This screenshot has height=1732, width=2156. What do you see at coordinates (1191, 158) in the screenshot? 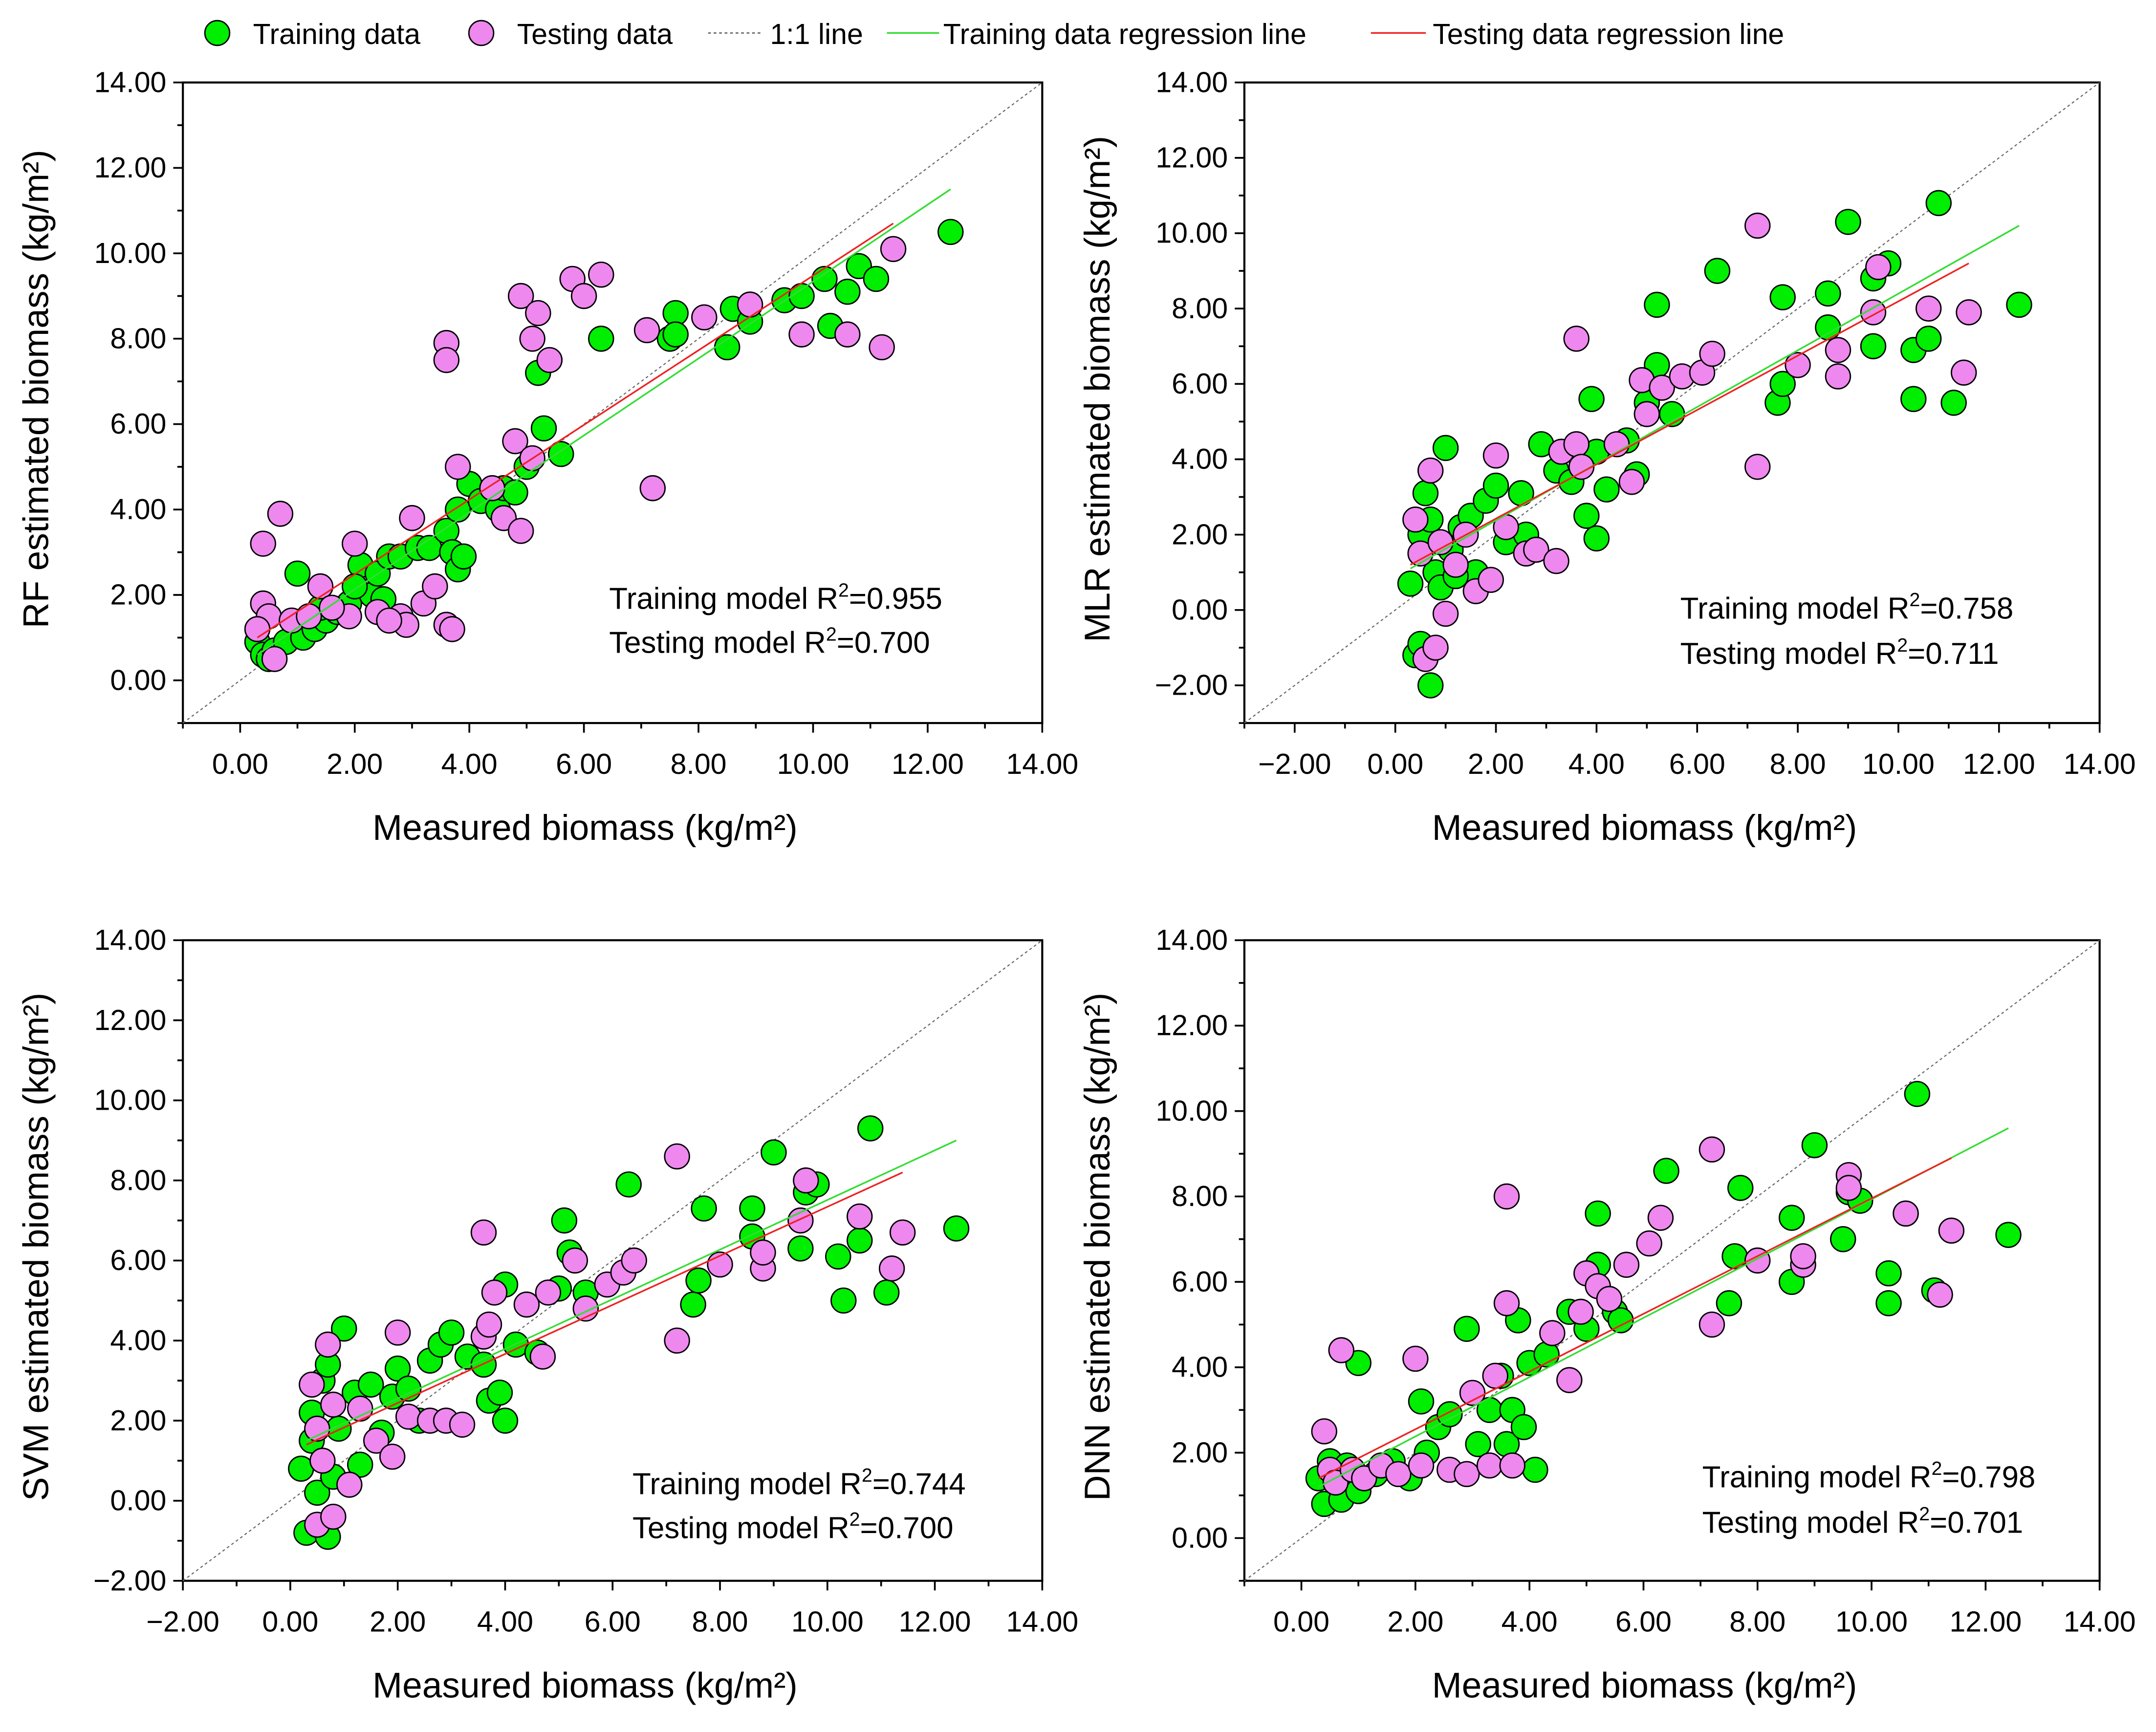
I see `y-tick-label: 12.00` at bounding box center [1191, 158].